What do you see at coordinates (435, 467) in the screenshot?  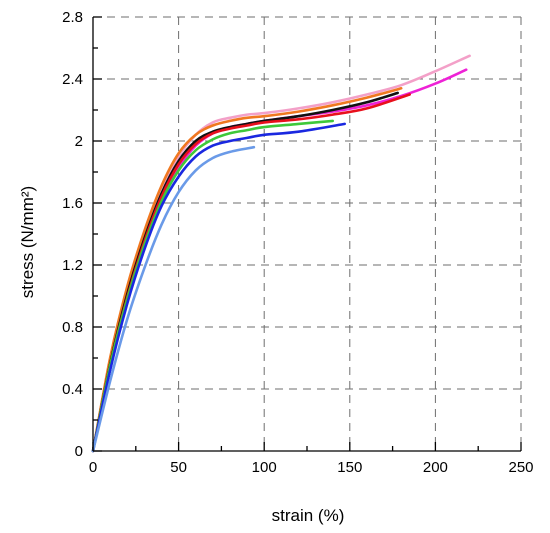 I see `x-tick-label: 200` at bounding box center [435, 467].